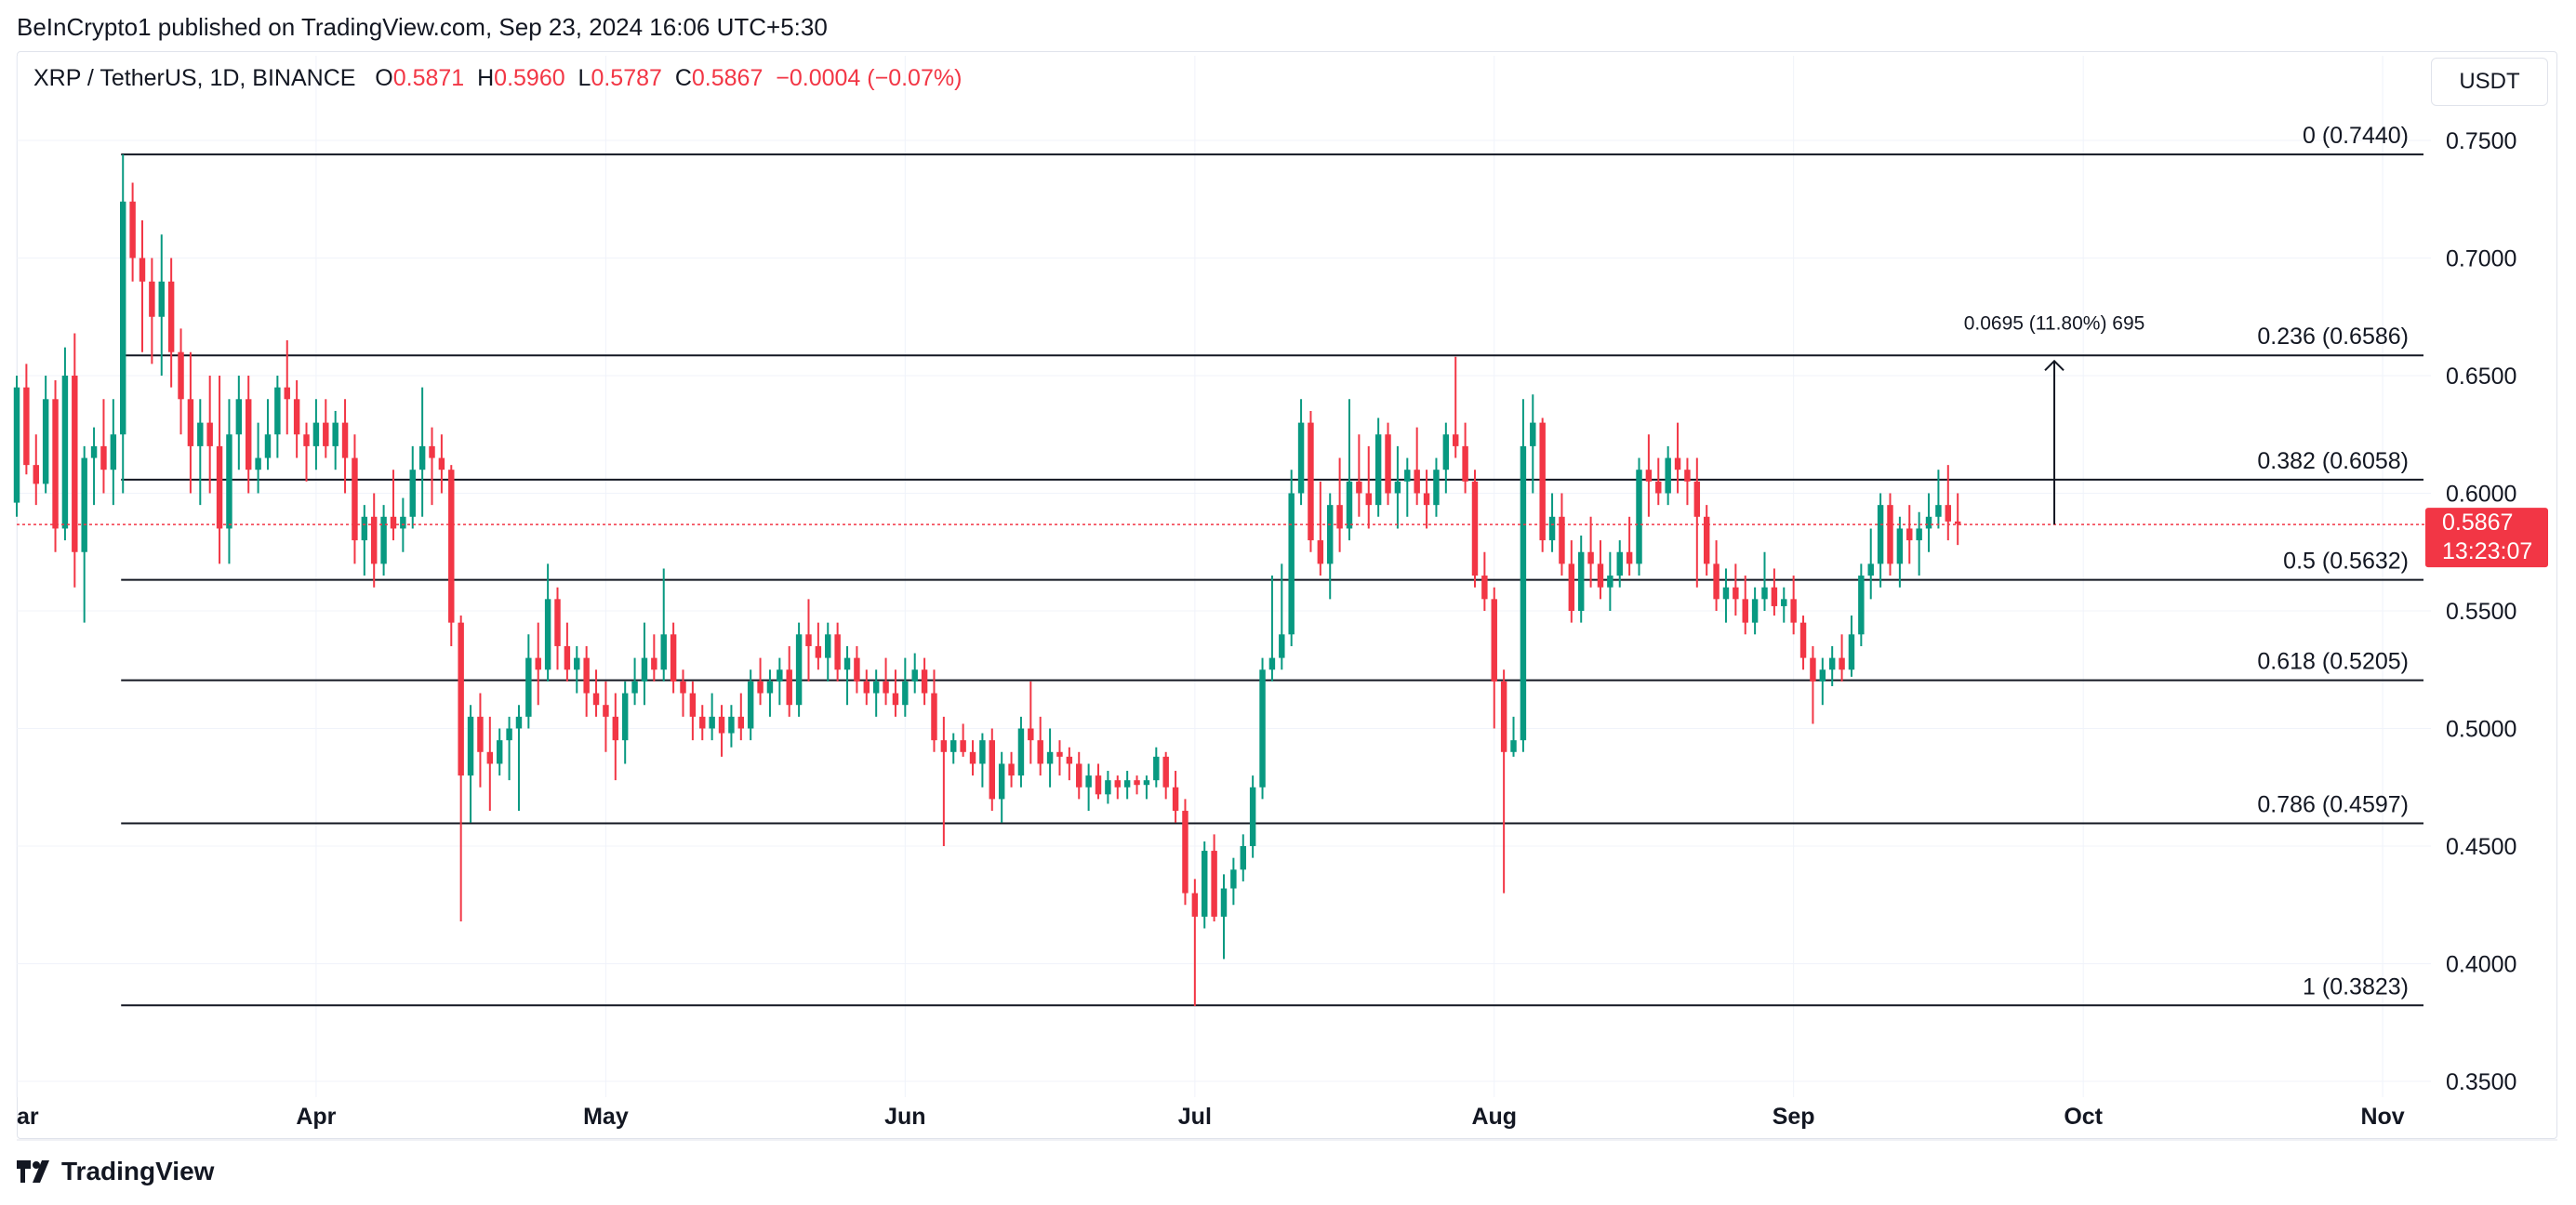 The width and height of the screenshot is (2576, 1205). Describe the element at coordinates (2356, 986) in the screenshot. I see `fib-level-label: 1 (0.3823)` at that location.